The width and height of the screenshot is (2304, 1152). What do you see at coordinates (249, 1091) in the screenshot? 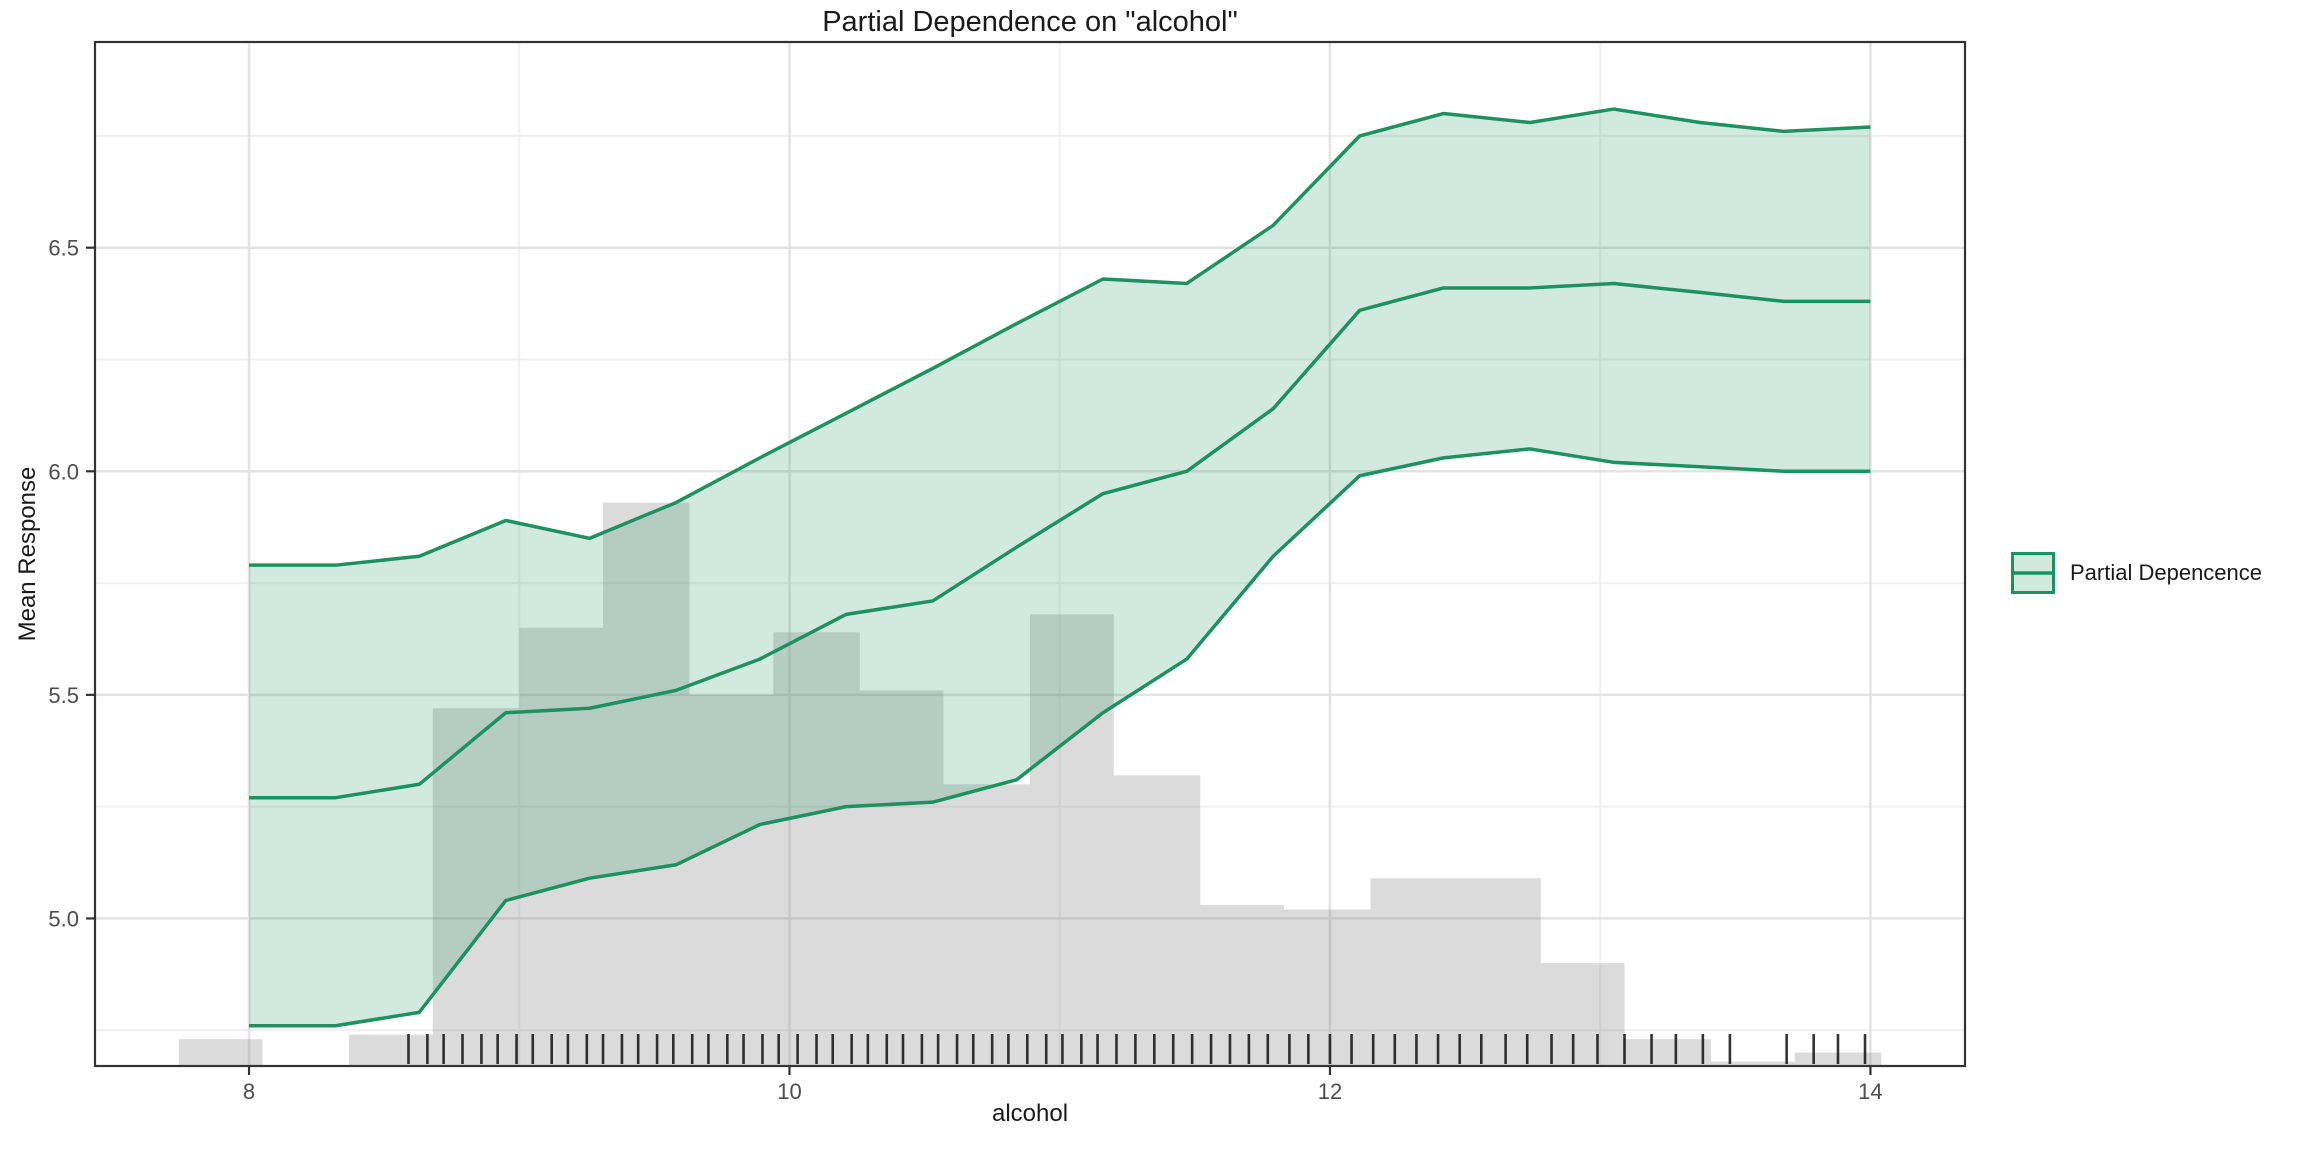
I see `x-tick-label: 8` at bounding box center [249, 1091].